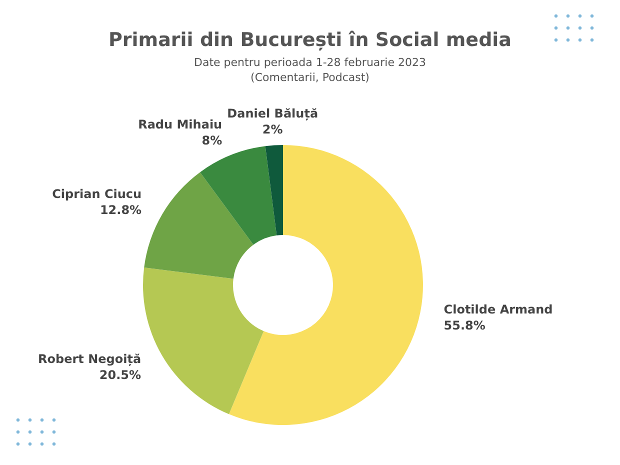 This screenshot has height=465, width=620. What do you see at coordinates (120, 375) in the screenshot?
I see `data-label: 20.5%` at bounding box center [120, 375].